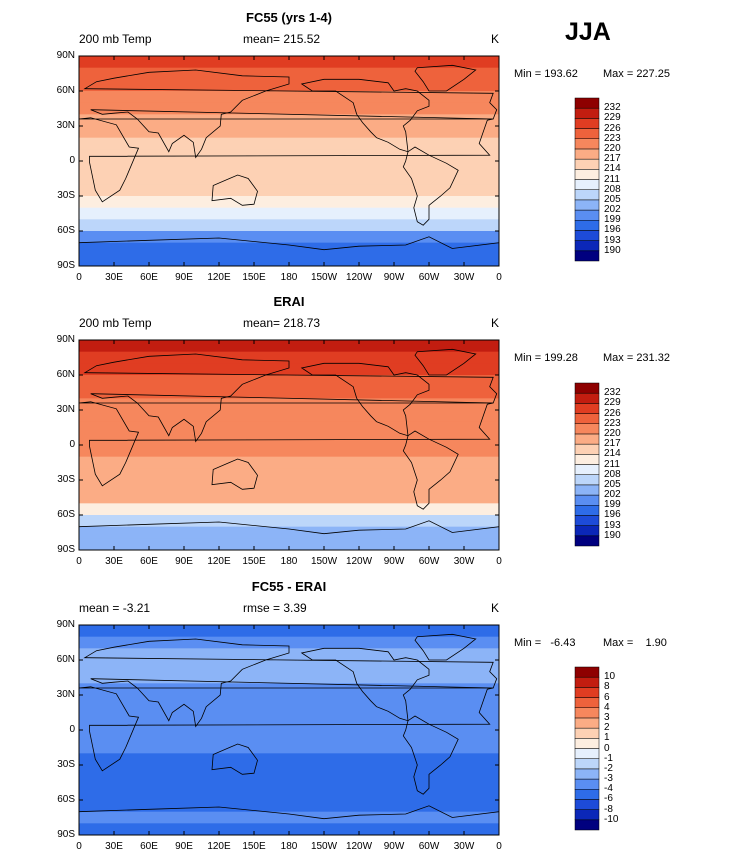 The width and height of the screenshot is (733, 864). Describe the element at coordinates (289, 846) in the screenshot. I see `lon-tick-label: 180` at that location.